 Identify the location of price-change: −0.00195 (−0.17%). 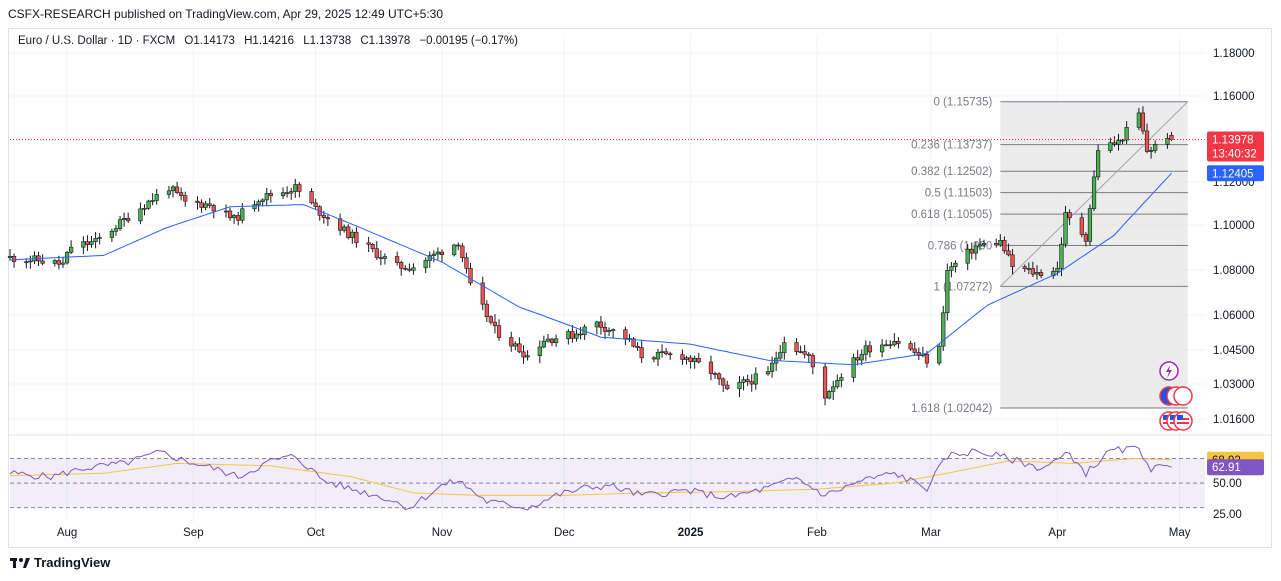
(468, 41).